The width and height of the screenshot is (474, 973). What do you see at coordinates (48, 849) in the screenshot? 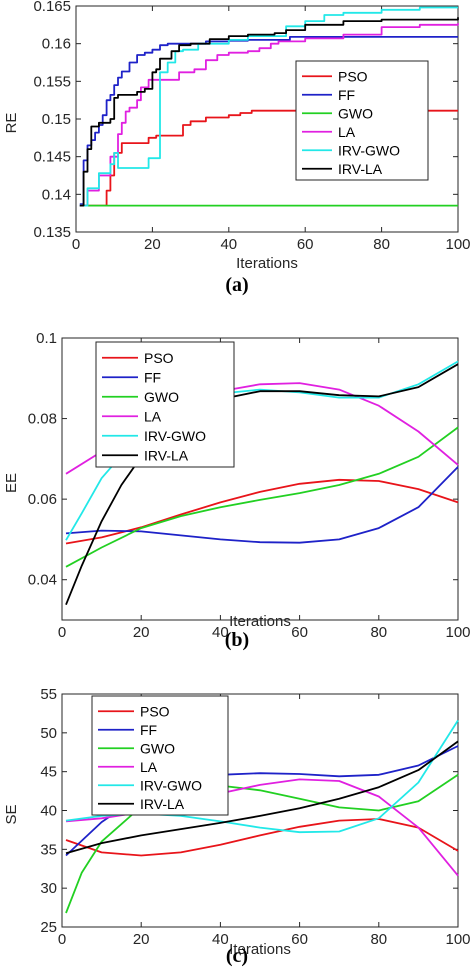
I see `y-tick-label: 35` at bounding box center [48, 849].